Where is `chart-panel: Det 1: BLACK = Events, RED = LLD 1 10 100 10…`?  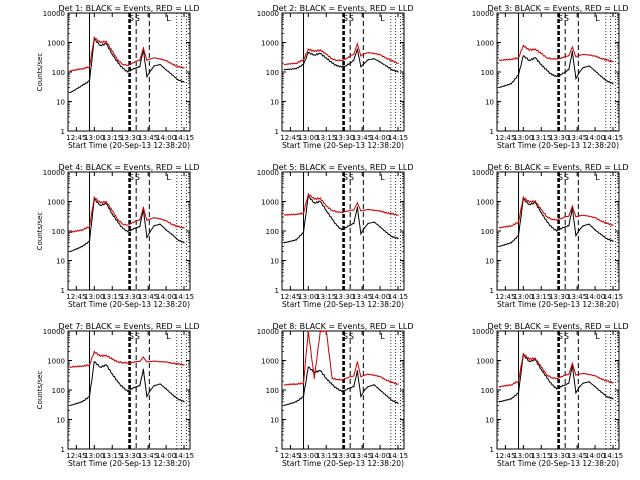
chart-panel: Det 1: BLACK = Events, RED = LLD 1 10 100 10… is located at coordinates (117, 77).